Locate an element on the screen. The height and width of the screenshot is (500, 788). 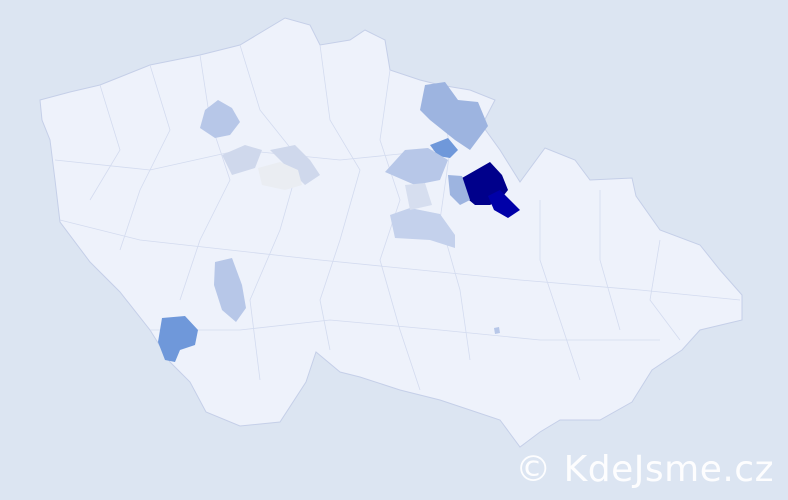
district-high is located at coordinates (504, 204).